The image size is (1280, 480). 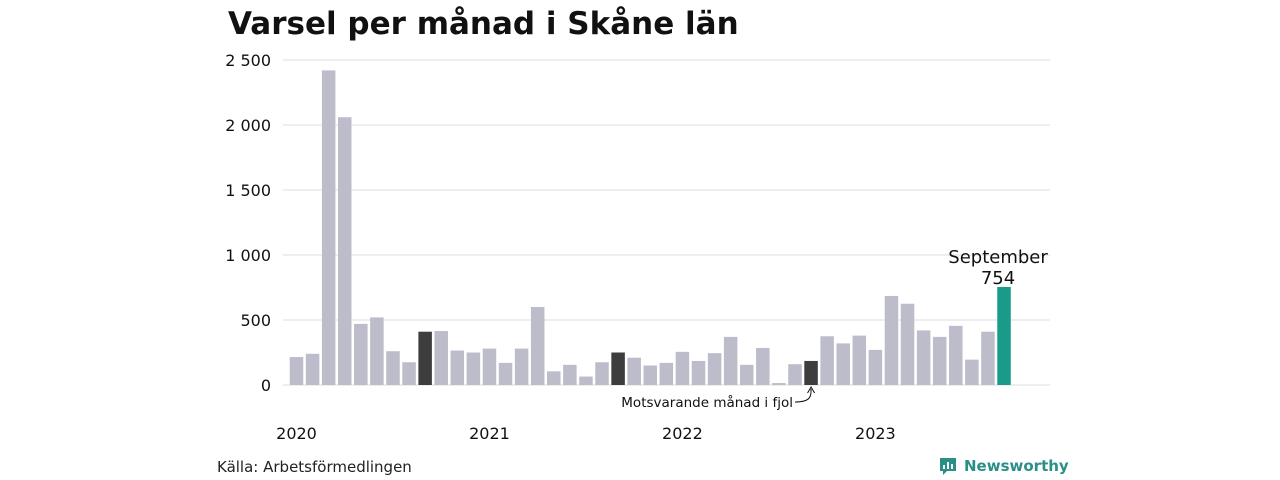 What do you see at coordinates (803, 395) in the screenshot?
I see `annotation-arrow` at bounding box center [803, 395].